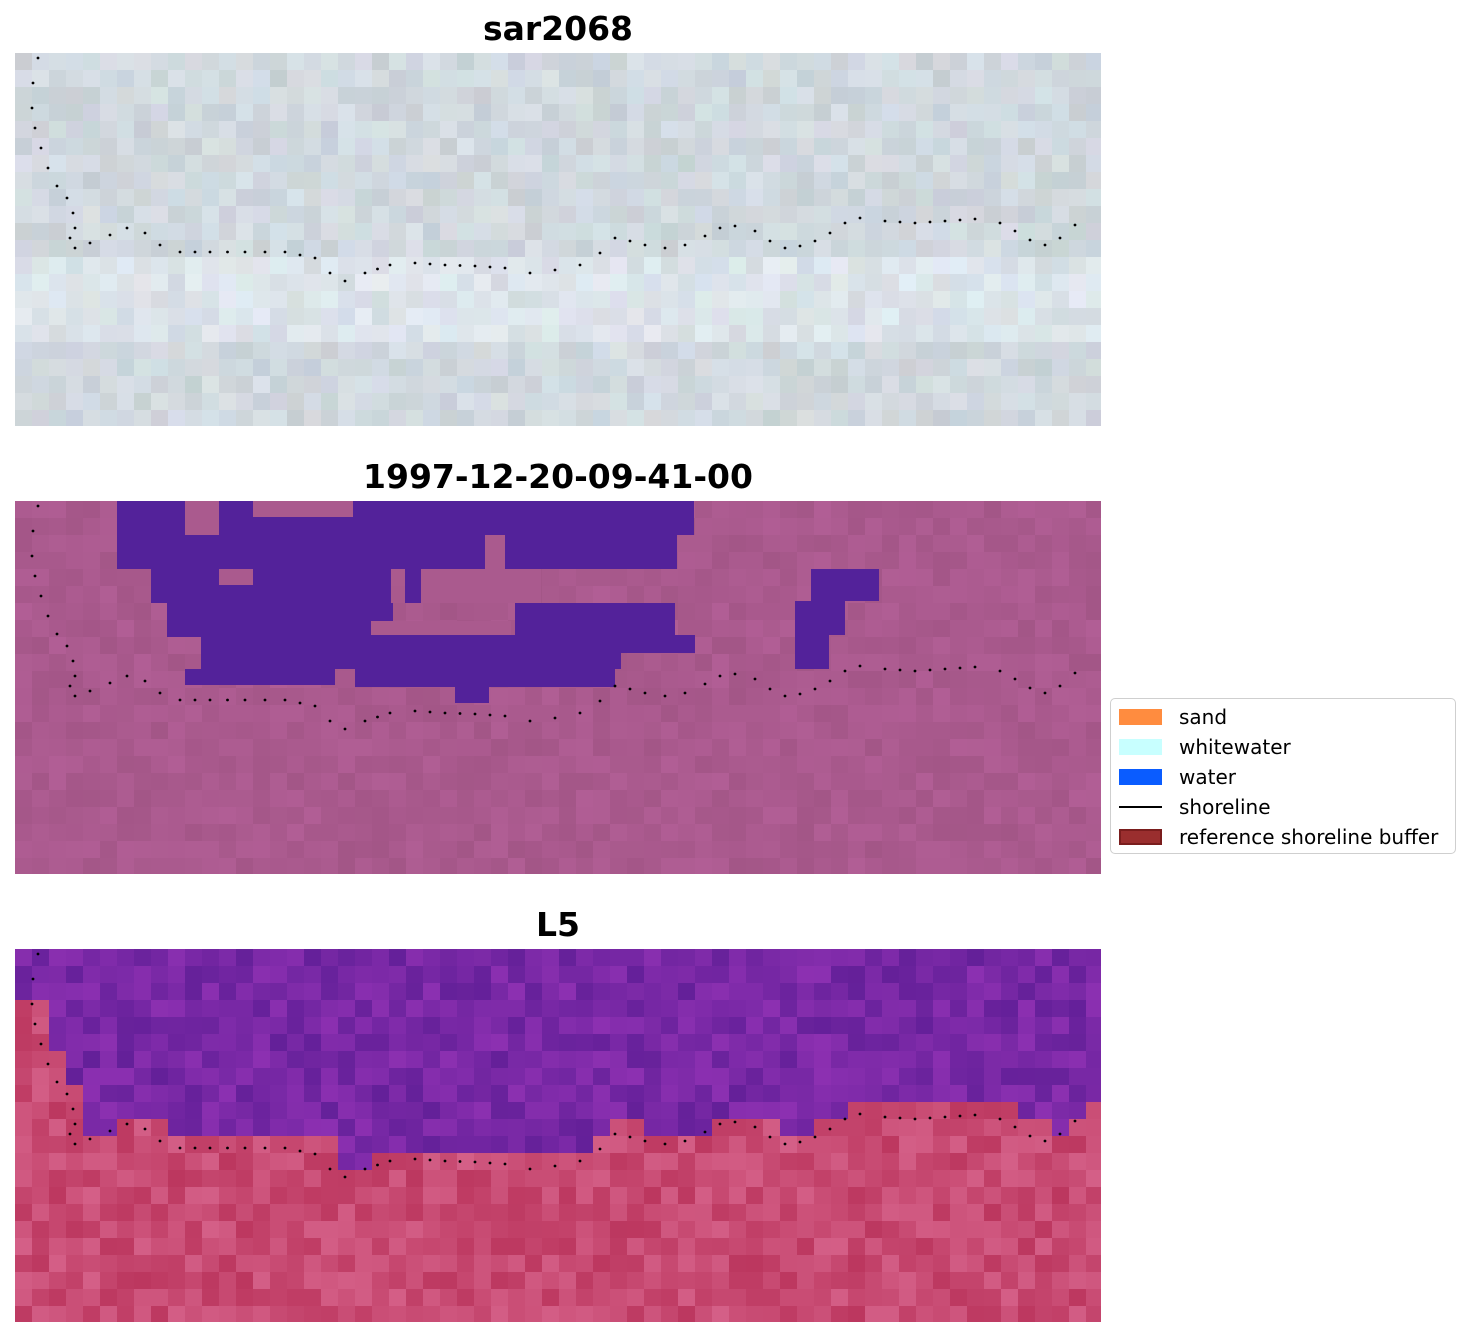 This screenshot has width=1472, height=1337. What do you see at coordinates (1140, 747) in the screenshot?
I see `whitewater-swatch` at bounding box center [1140, 747].